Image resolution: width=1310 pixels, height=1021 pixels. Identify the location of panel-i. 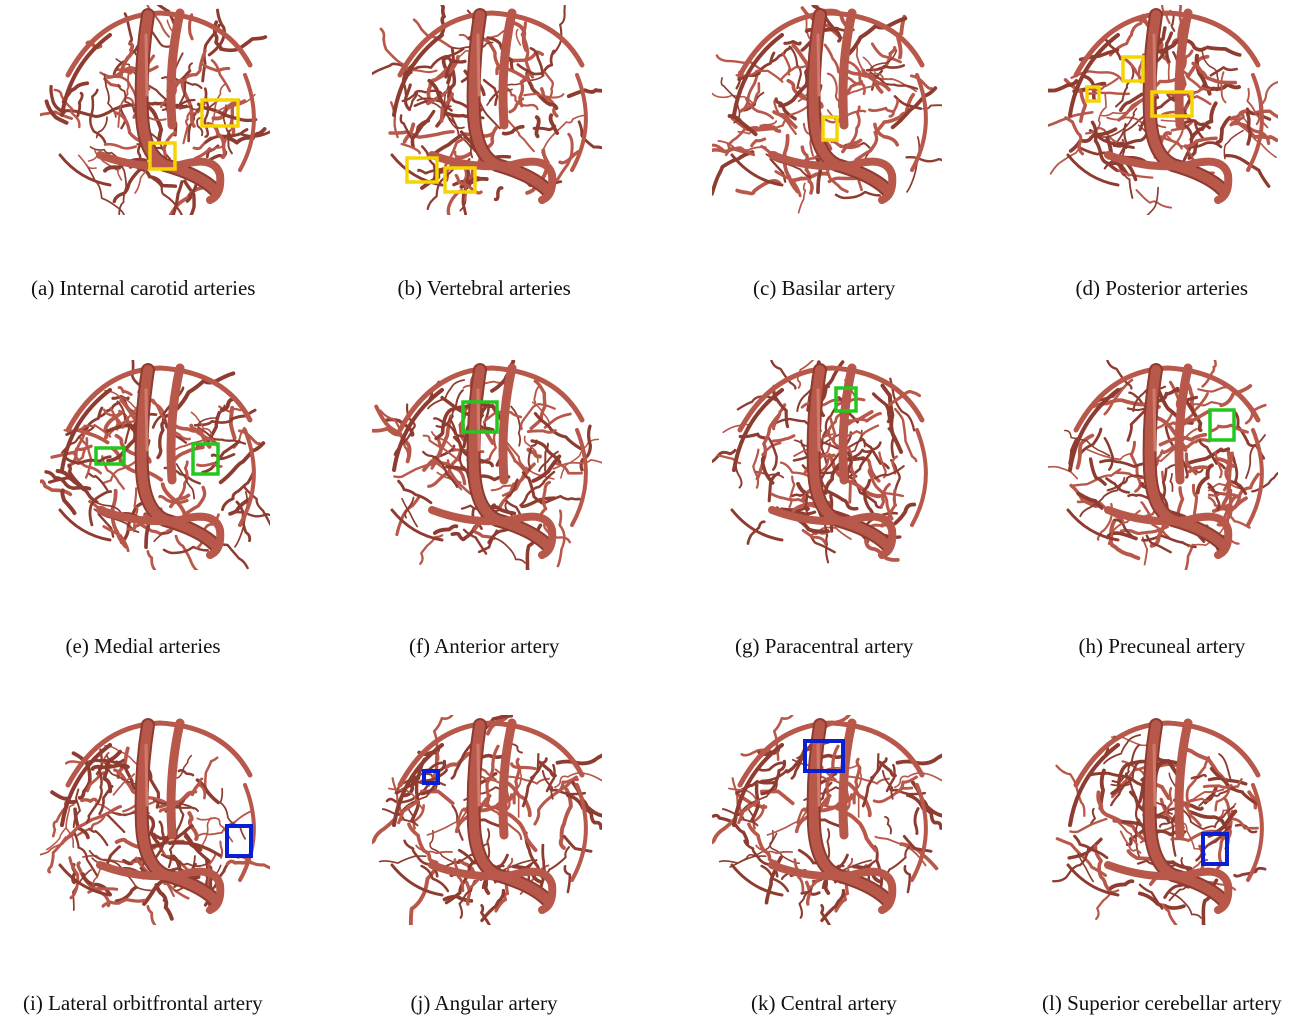
(155, 820).